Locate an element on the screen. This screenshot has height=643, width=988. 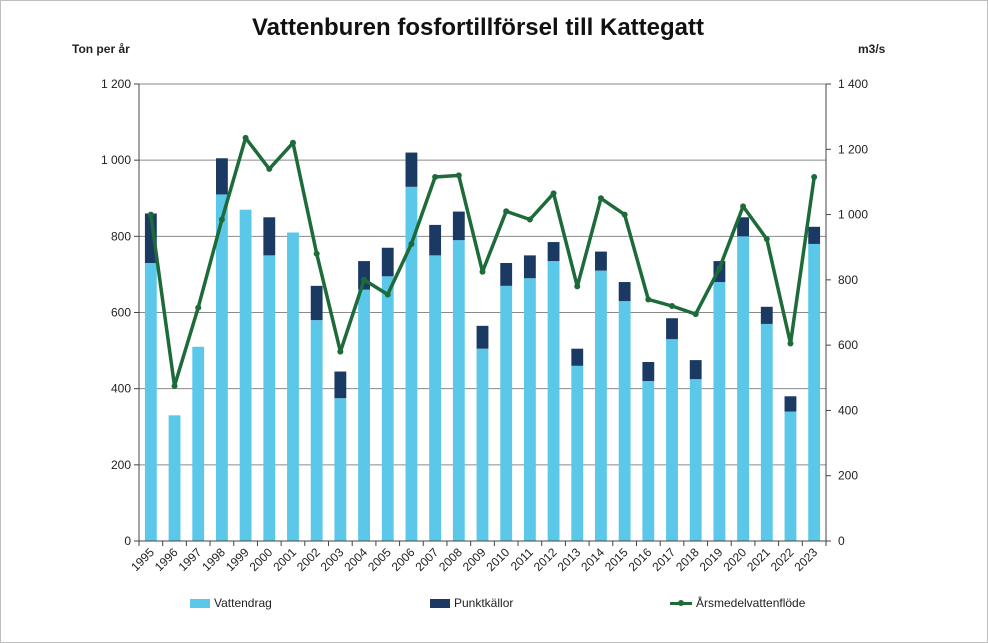
bar-punktk-llor-1995 is located at coordinates (150, 238).